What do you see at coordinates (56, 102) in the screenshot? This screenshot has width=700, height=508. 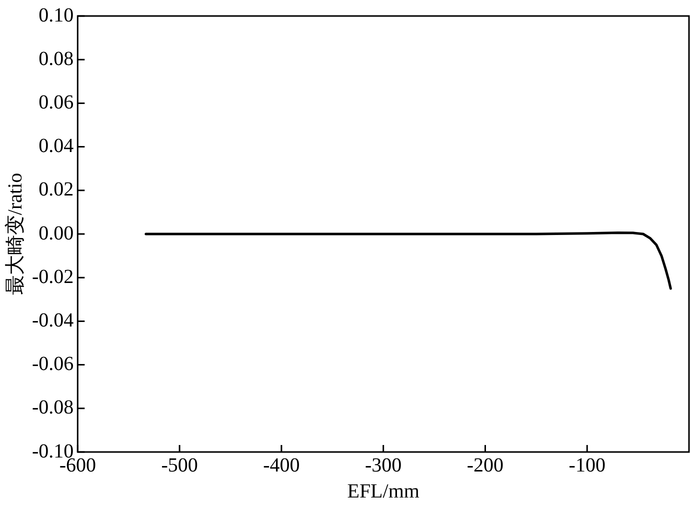 I see `y-tick-label: 0.06` at bounding box center [56, 102].